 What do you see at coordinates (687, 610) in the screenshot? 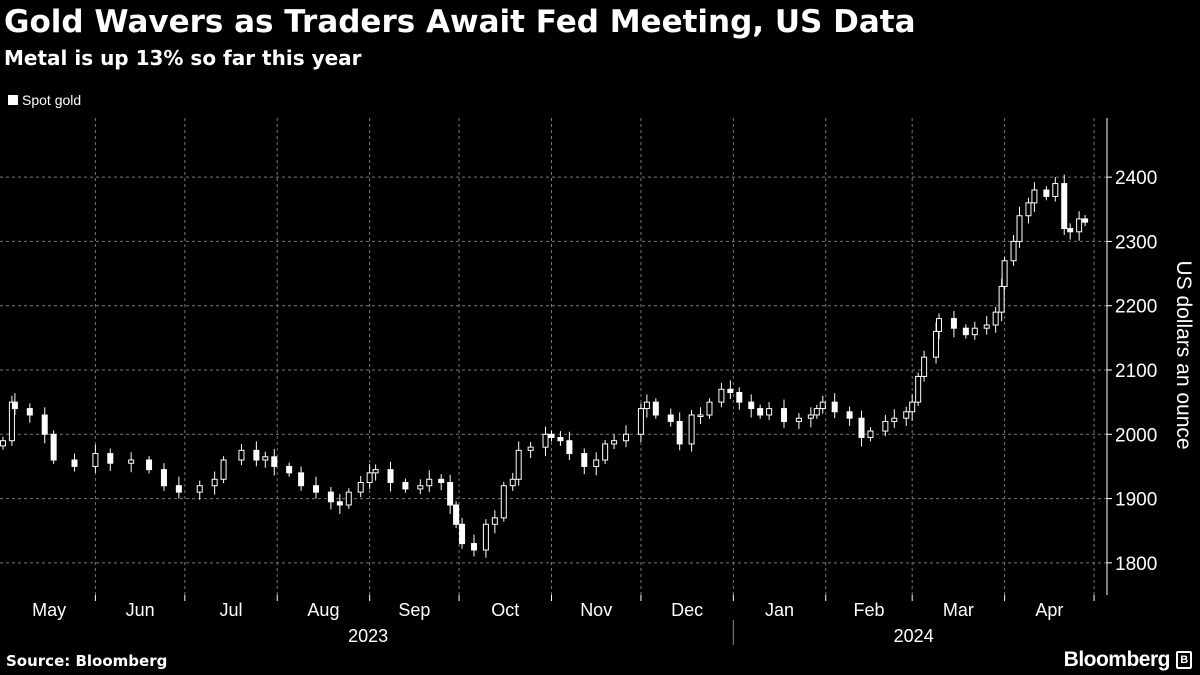
I see `x-tick-label-month: Dec` at bounding box center [687, 610].